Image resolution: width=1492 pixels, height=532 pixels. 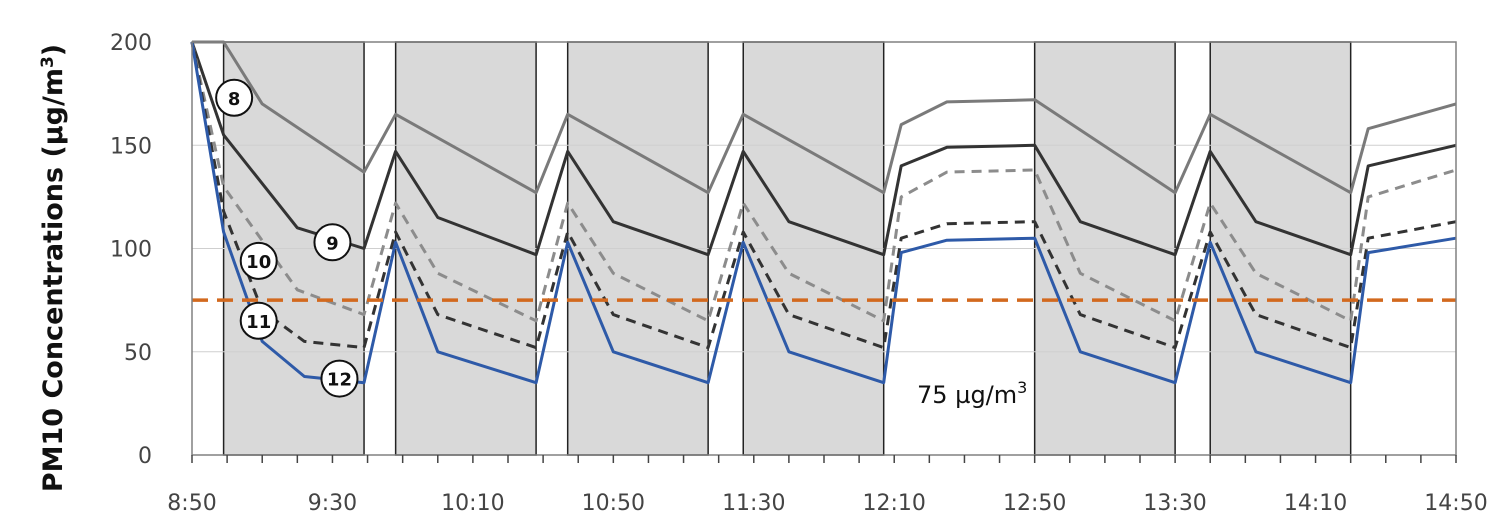 What do you see at coordinates (53, 268) in the screenshot?
I see `y-axis-title: PM10 Concentrations (µg/m3)` at bounding box center [53, 268].